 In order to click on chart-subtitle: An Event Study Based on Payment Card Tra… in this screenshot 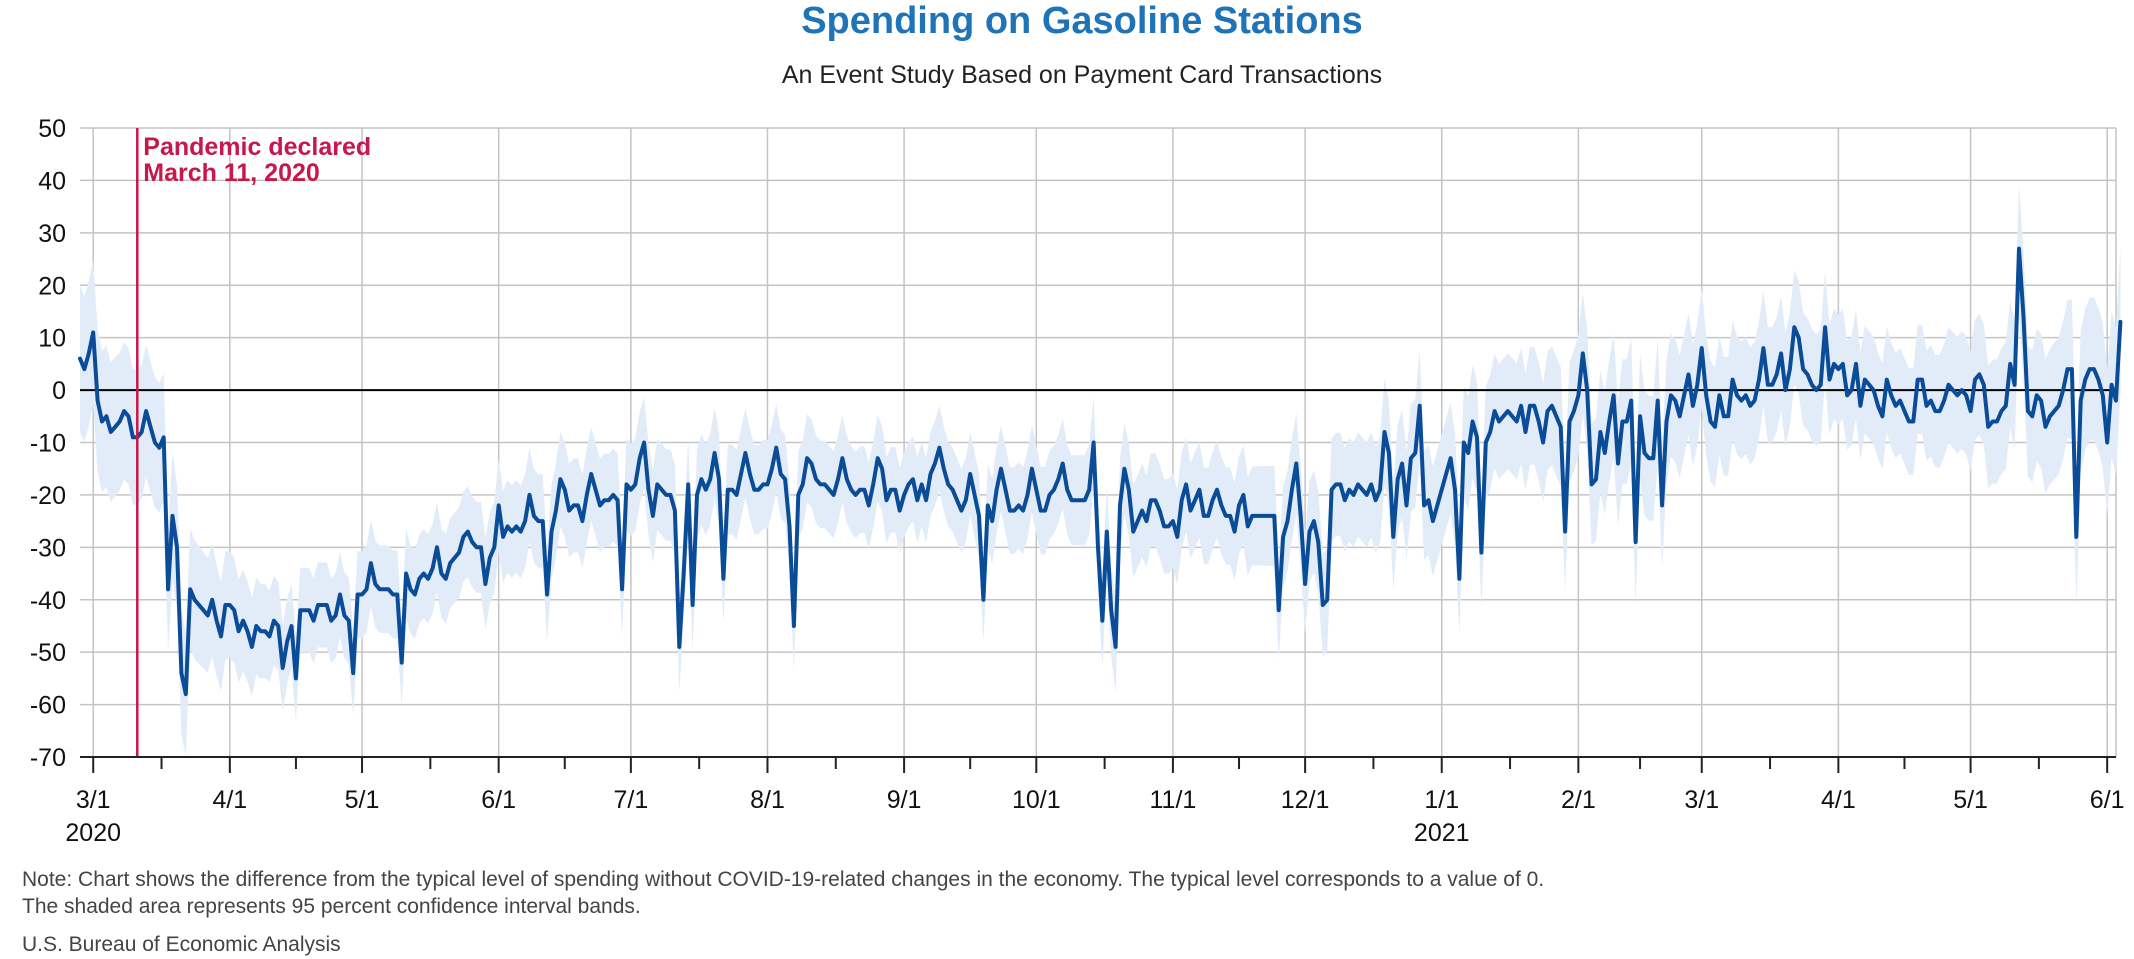, I will do `click(1082, 75)`.